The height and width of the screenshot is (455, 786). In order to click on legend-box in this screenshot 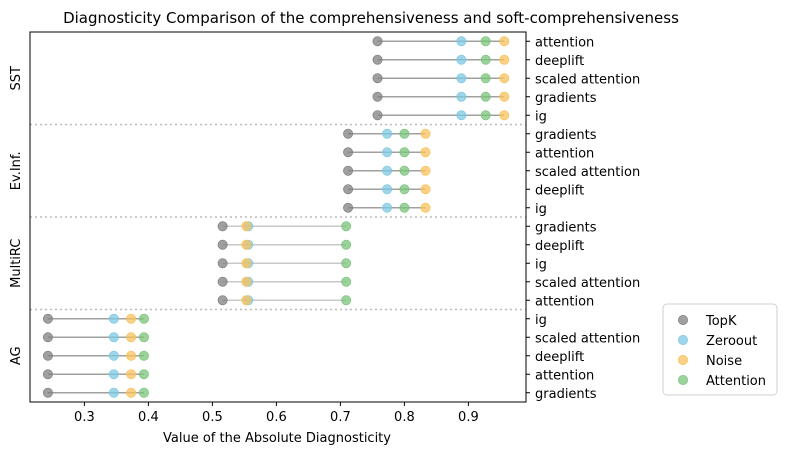, I will do `click(720, 349)`.